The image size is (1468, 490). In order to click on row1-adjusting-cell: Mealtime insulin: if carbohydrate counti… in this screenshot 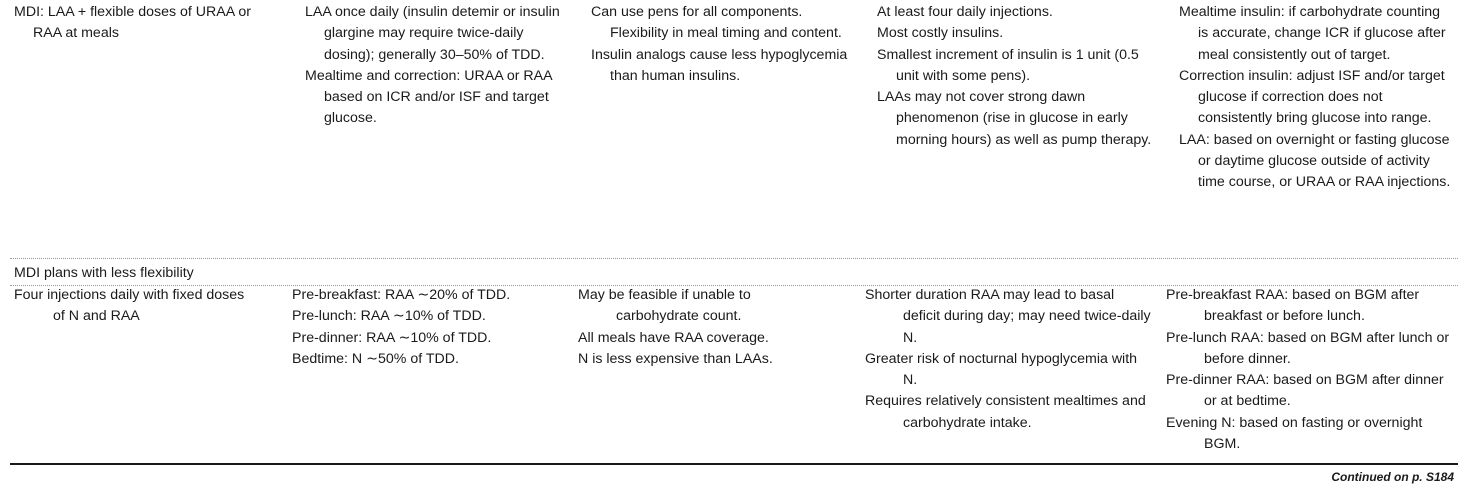, I will do `click(1316, 98)`.